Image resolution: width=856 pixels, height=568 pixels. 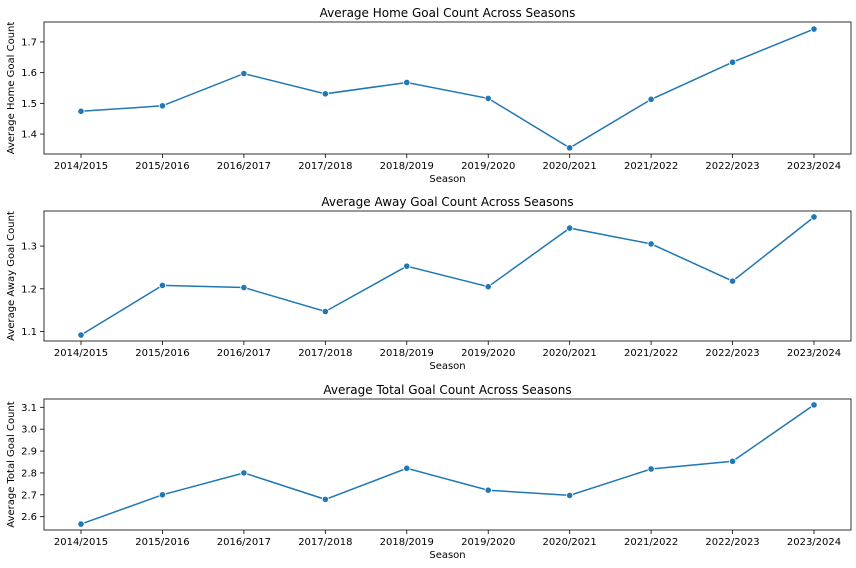 I want to click on y-axis-label: Average Away Goal Count, so click(x=11, y=276).